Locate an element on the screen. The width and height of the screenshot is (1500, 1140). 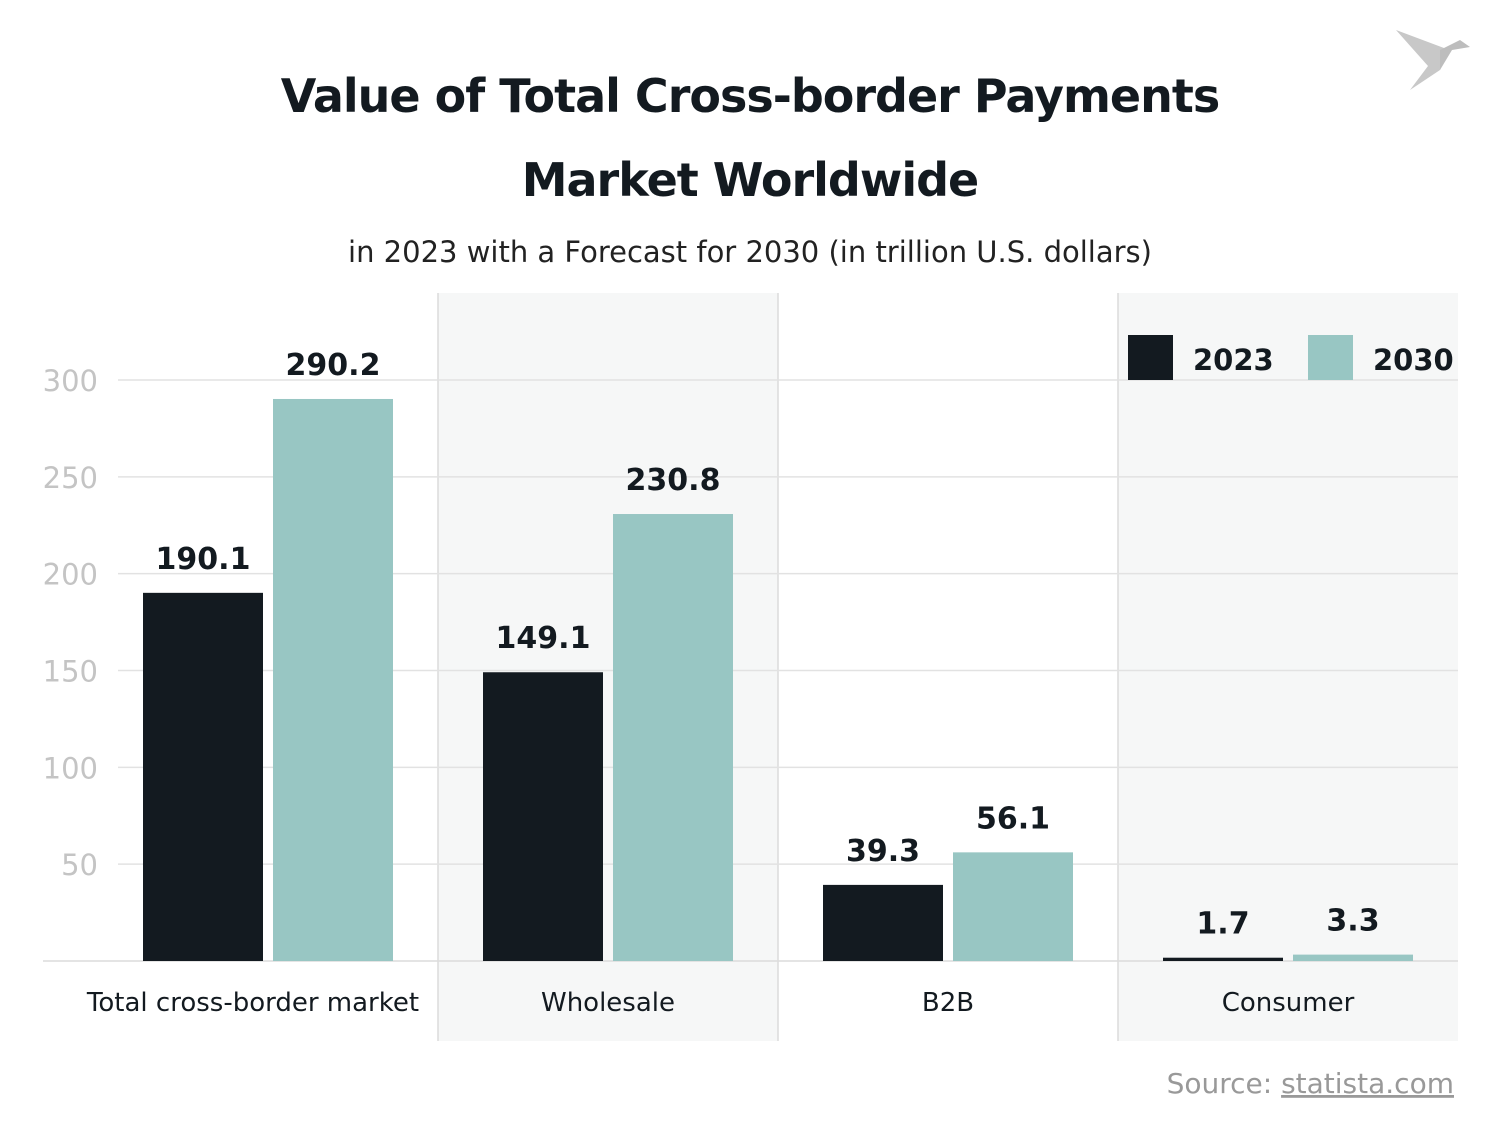
legend-label-2030: 2030 is located at coordinates (1413, 360).